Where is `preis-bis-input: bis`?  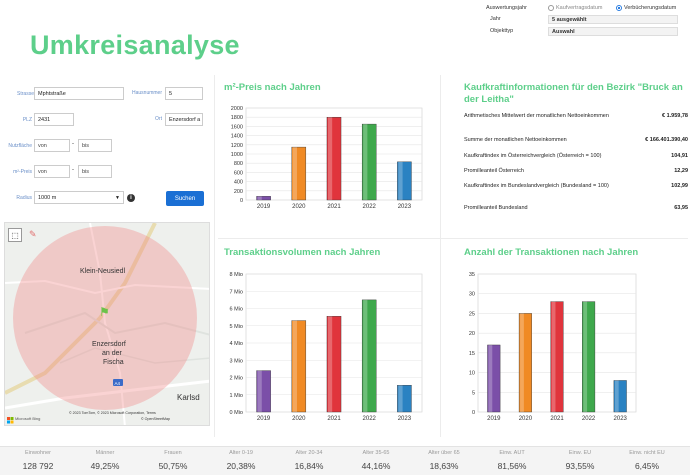 preis-bis-input: bis is located at coordinates (95, 171).